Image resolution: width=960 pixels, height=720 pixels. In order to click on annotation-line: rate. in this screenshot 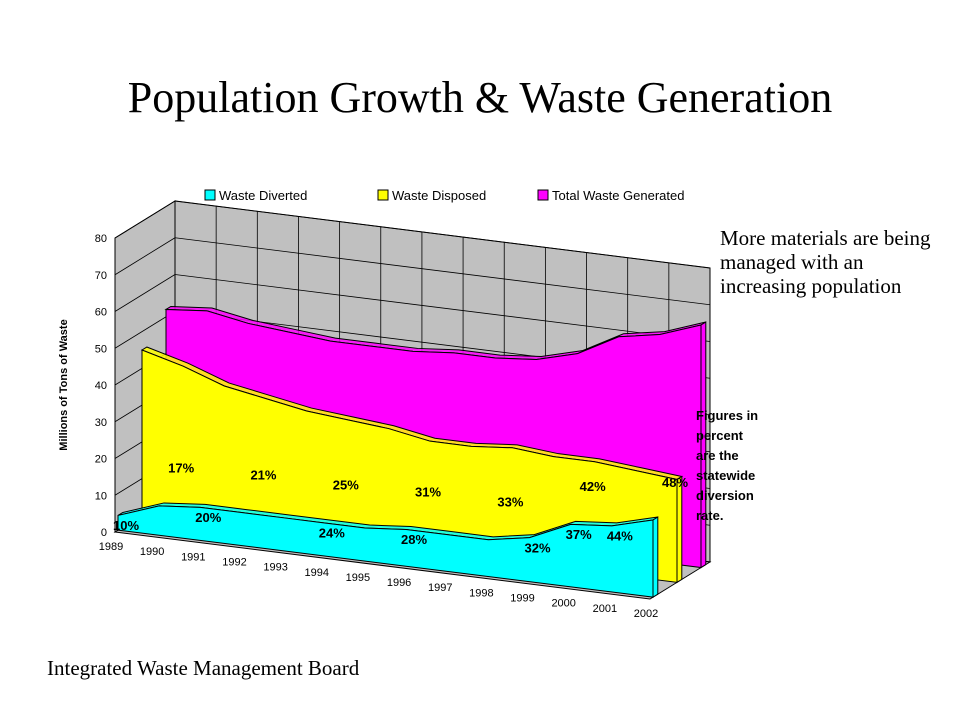, I will do `click(709, 515)`.